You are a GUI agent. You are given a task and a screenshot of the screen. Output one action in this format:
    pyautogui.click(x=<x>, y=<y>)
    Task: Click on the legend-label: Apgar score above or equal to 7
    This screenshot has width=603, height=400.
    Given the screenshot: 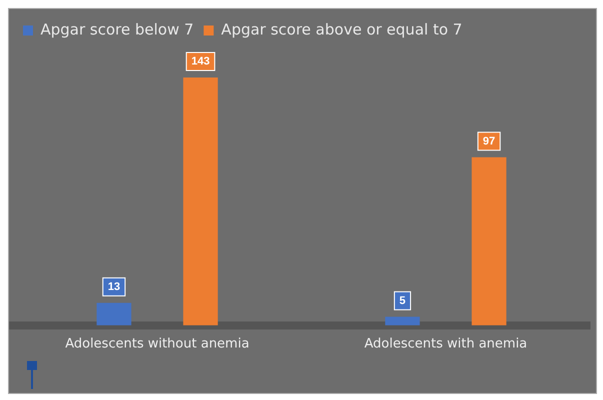 What is the action you would take?
    pyautogui.click(x=341, y=29)
    